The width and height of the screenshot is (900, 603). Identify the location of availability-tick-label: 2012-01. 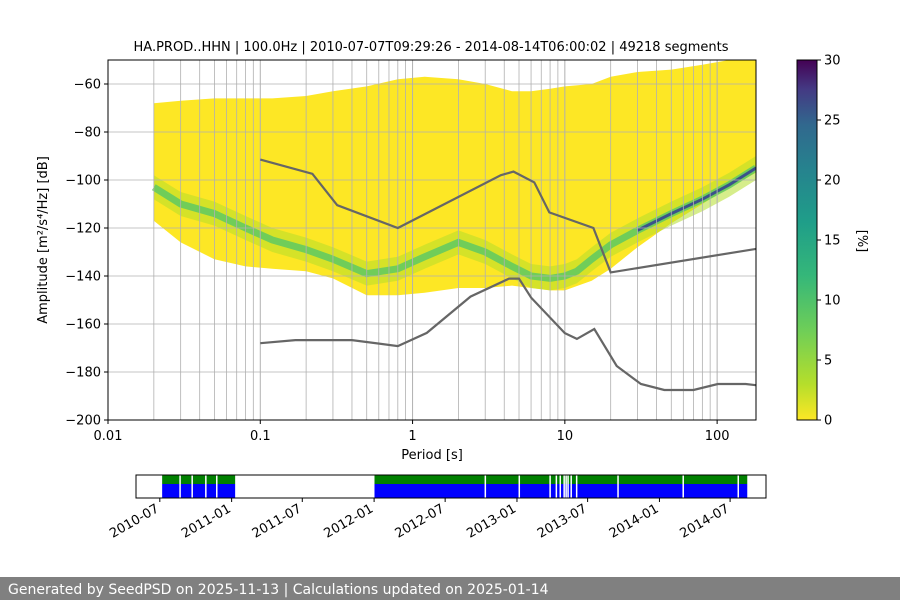
(349, 521).